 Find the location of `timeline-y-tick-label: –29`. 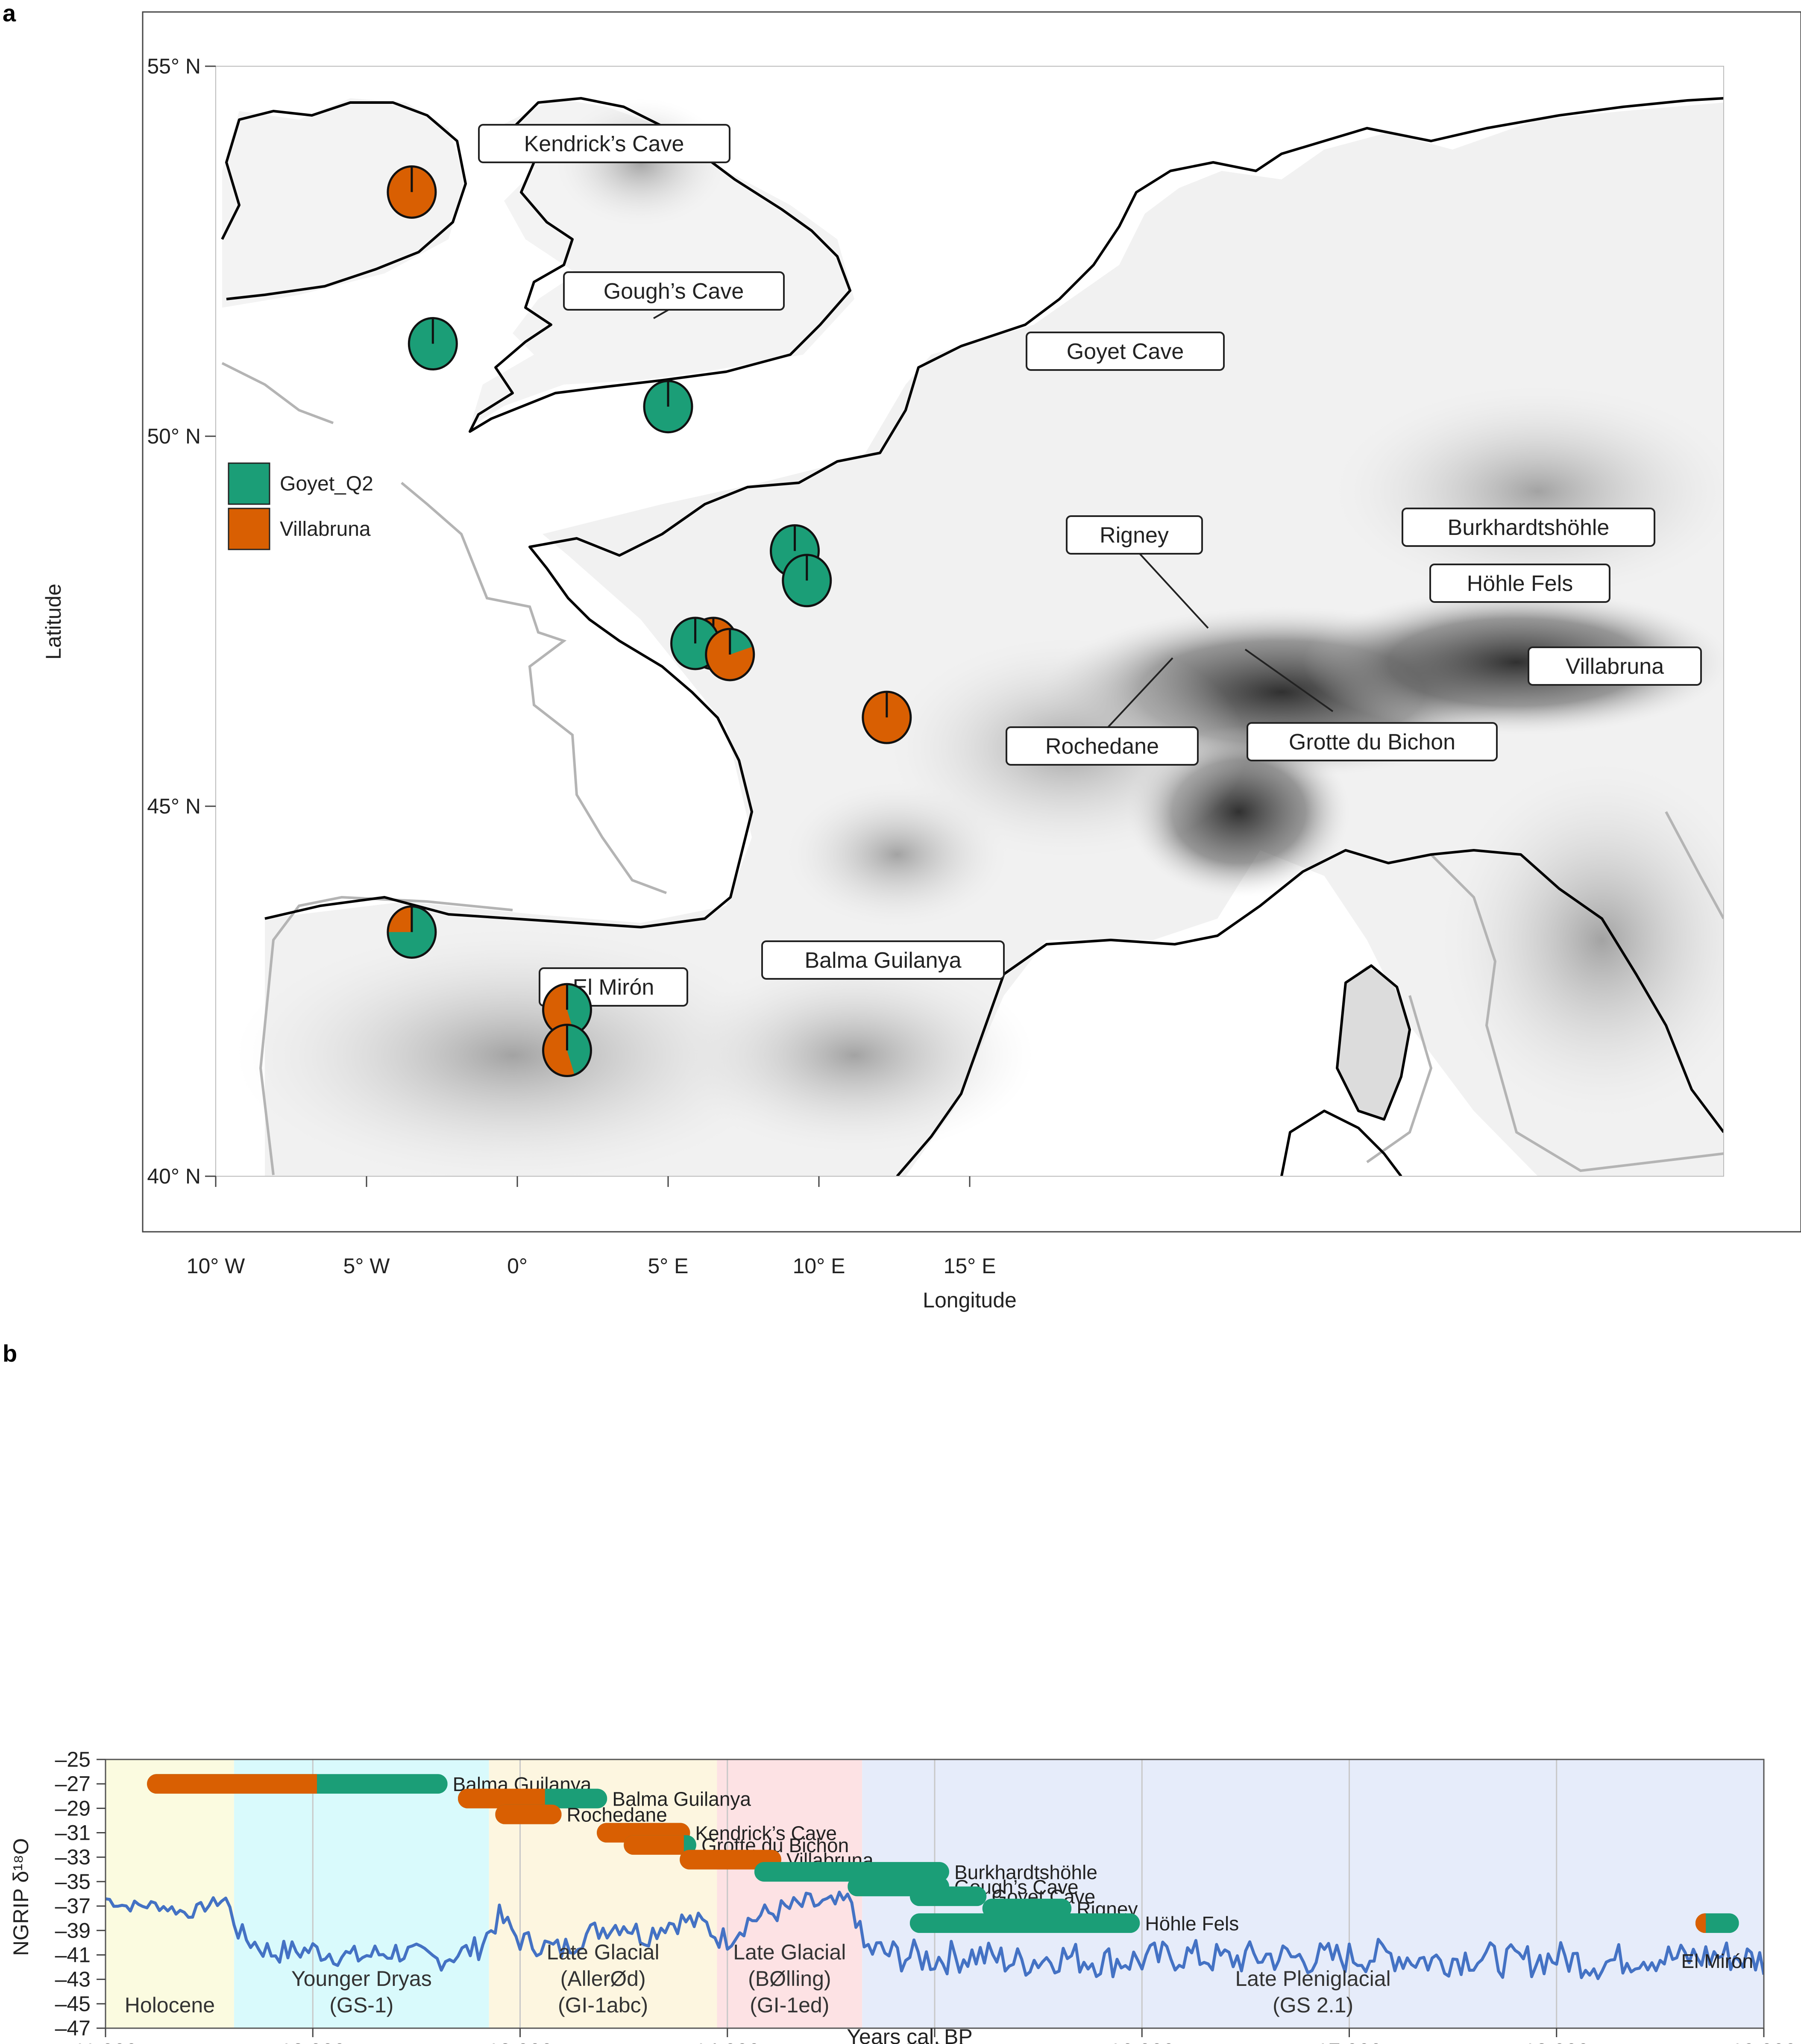

timeline-y-tick-label: –29 is located at coordinates (73, 1808).